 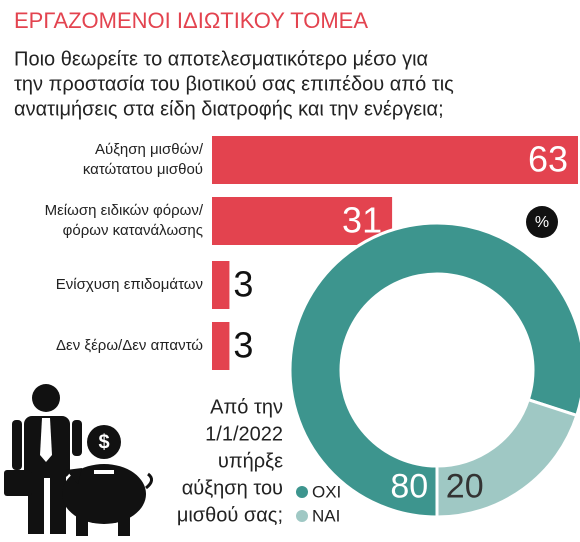 I want to click on chart-title: ΕΡΓΑΖΟΜΕΝΟΙ ΙΔΙΩΤΙΚΟΥ ΤΟΜΕΑ, so click(x=191, y=20).